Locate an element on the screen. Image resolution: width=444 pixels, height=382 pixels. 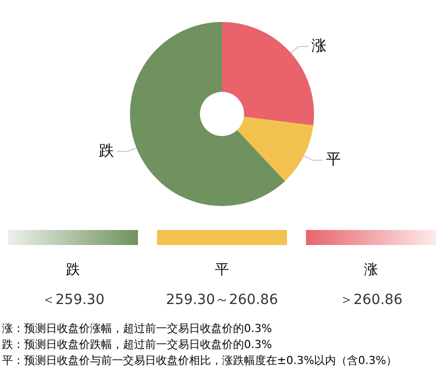
text: 平：预测日收盘价与前一交易日收盘价相比，涨跌幅度在±0.3%以内（含0.3%） is located at coordinates (200, 361).